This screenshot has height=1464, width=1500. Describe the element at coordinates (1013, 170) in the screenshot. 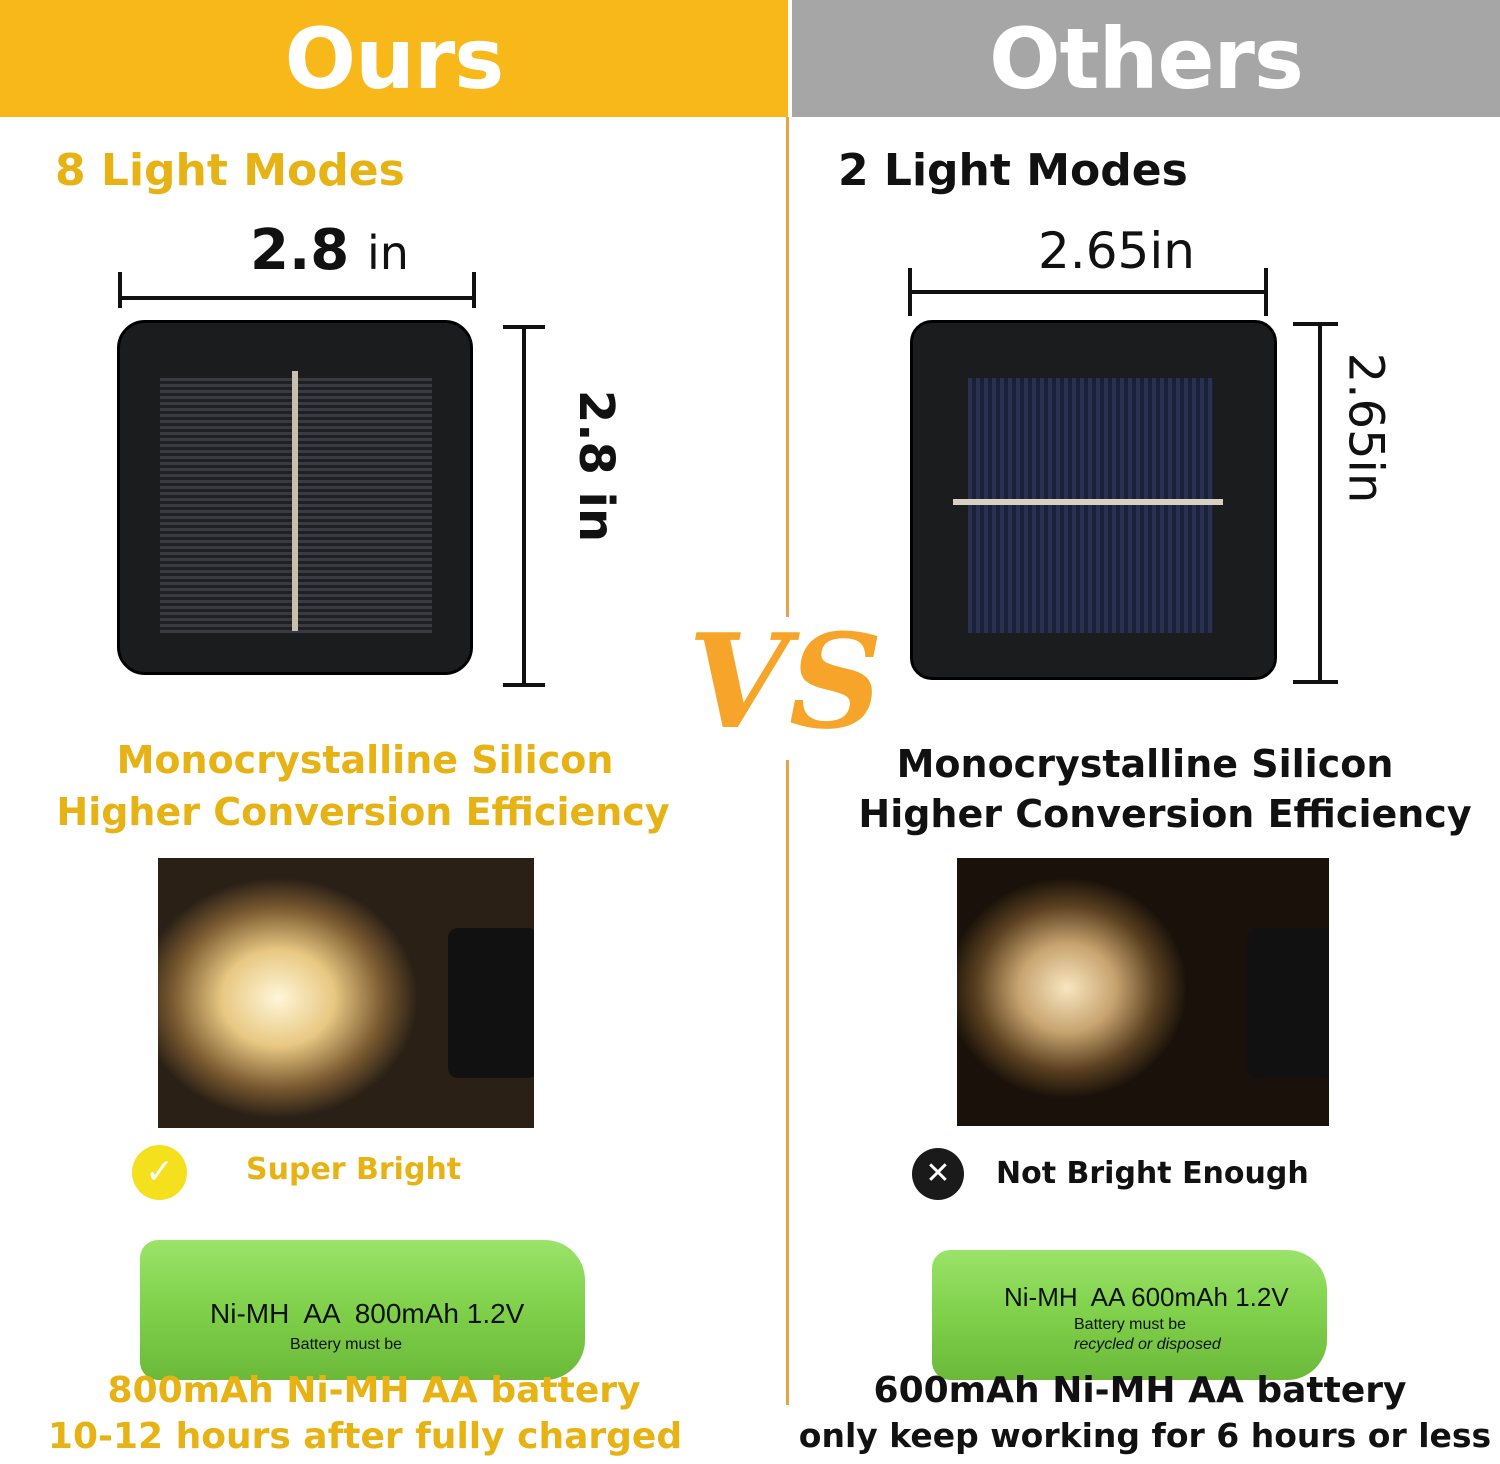

I see `others-modes: 2 Light Modes` at that location.